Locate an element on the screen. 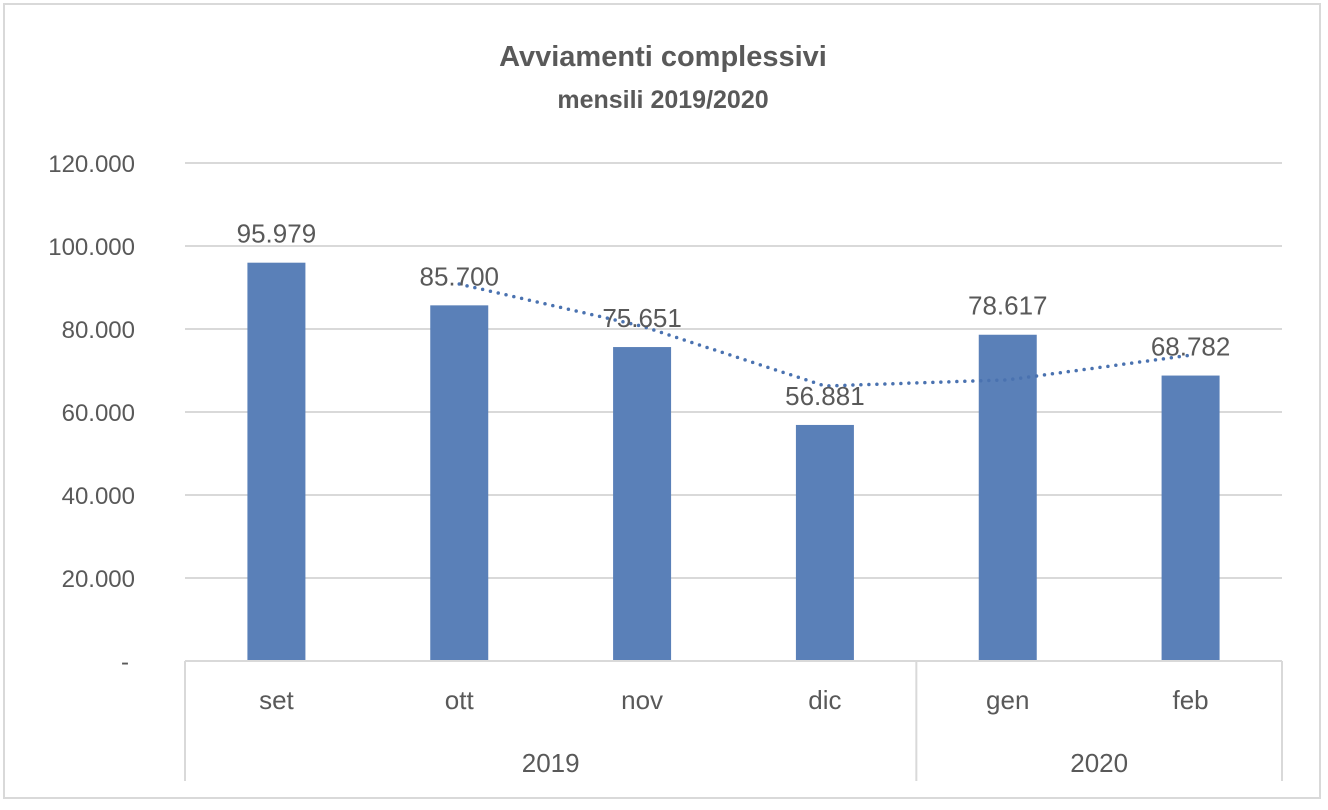 The image size is (1328, 810). y-tick-label: 100.000 is located at coordinates (91, 247).